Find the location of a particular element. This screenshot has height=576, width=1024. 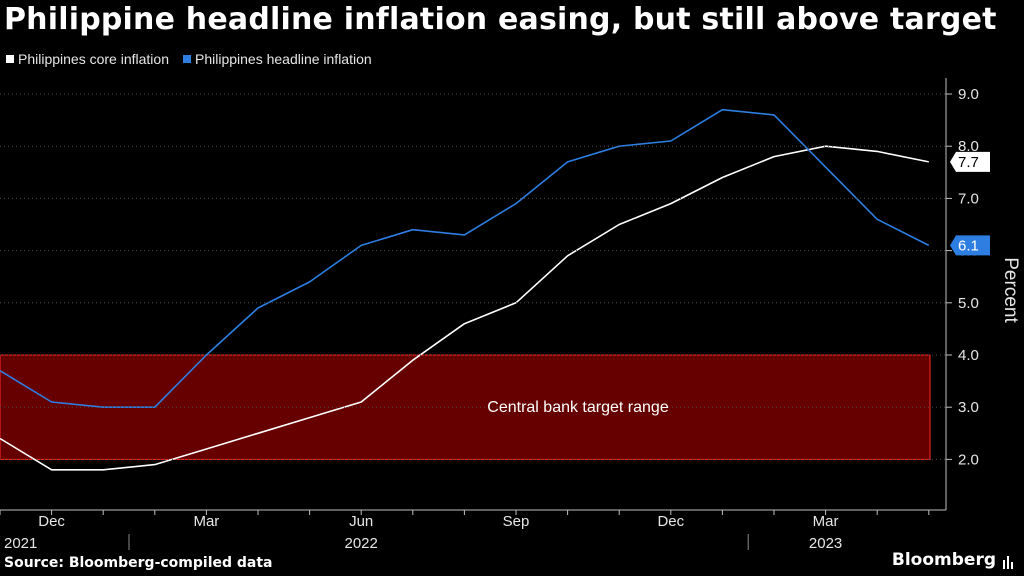

end-label-text-1: 6.1 is located at coordinates (968, 245).